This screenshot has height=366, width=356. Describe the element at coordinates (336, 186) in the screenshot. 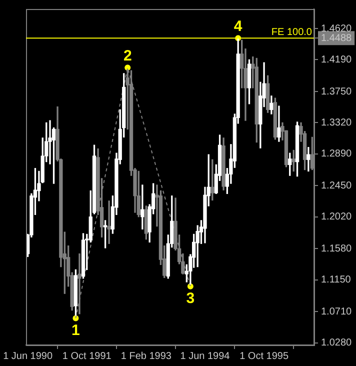

I see `y-tick-label: 1.2450` at that location.